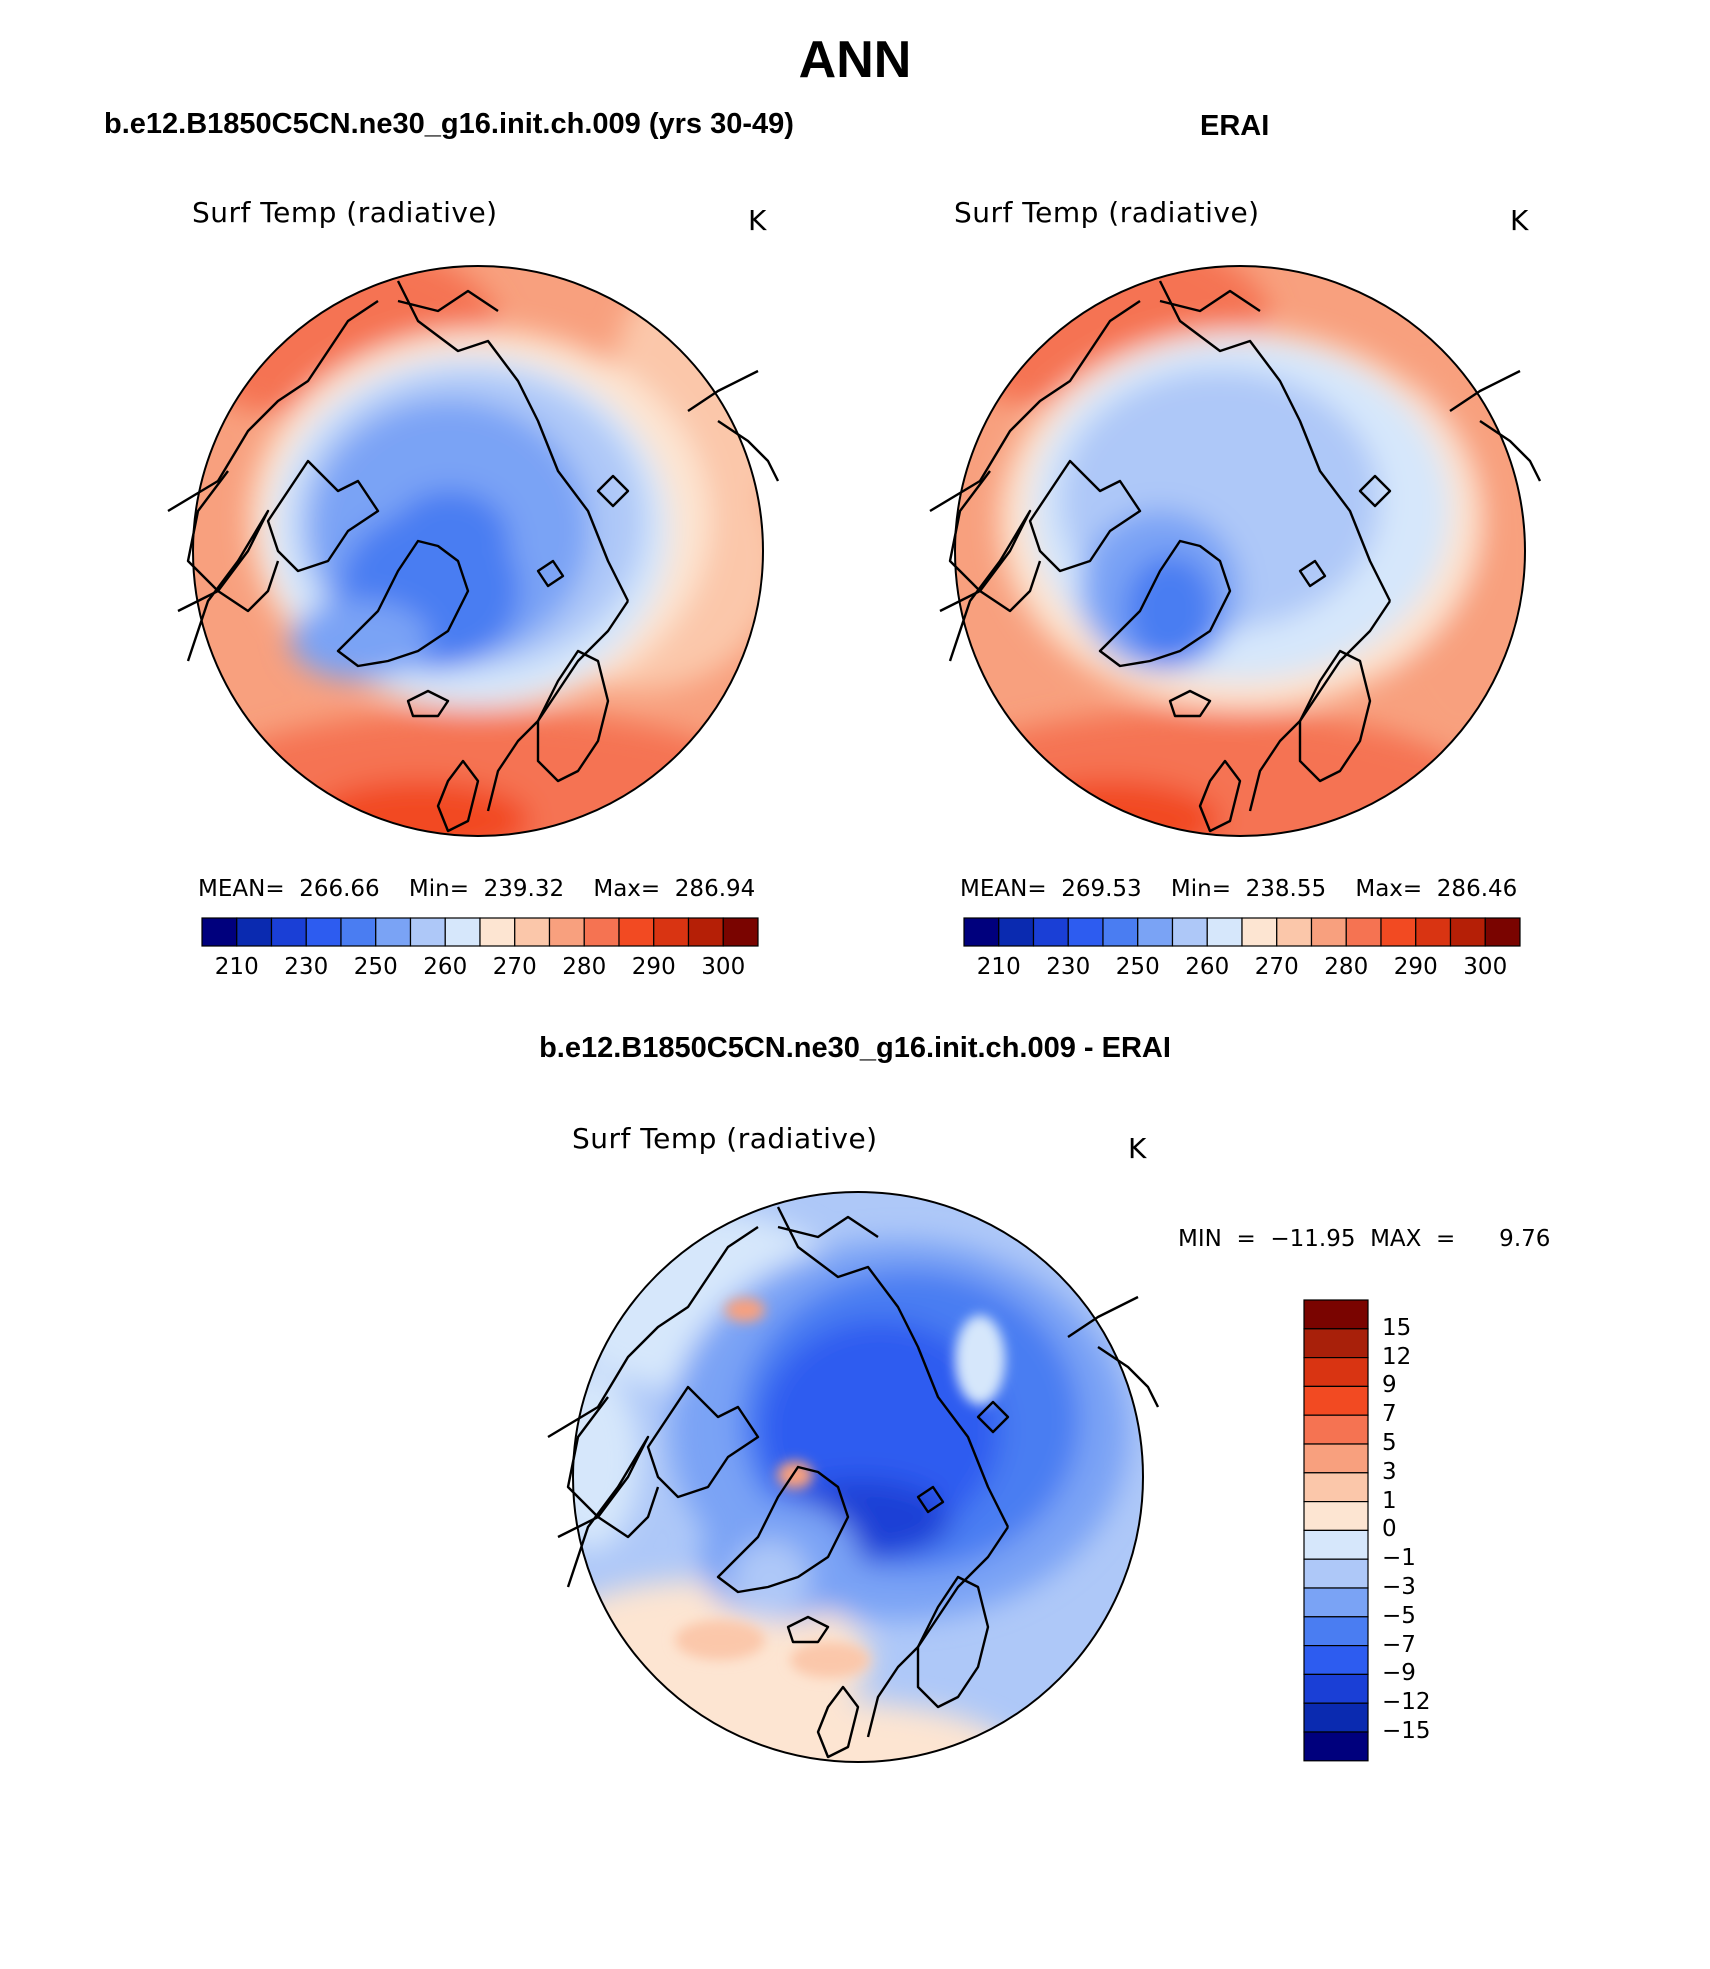 The image size is (1710, 1969). What do you see at coordinates (477, 889) in the screenshot?
I see `panel-1-stats: MEAN= 266.66 Min= 239.32 Max= 286.94` at bounding box center [477, 889].